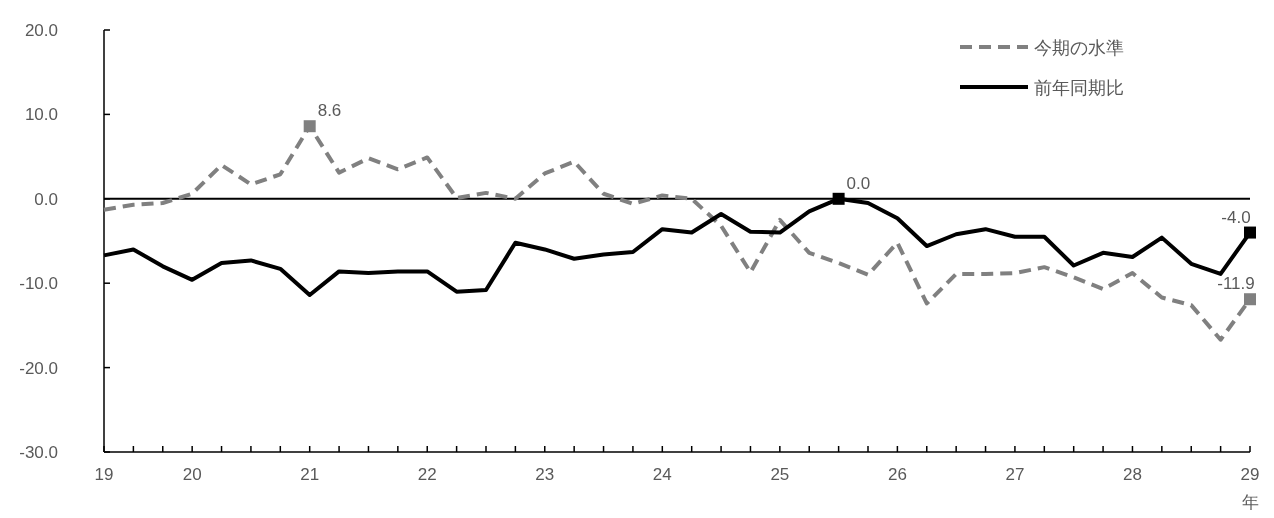  I want to click on y-tick-label: 10.0, so click(41, 115).